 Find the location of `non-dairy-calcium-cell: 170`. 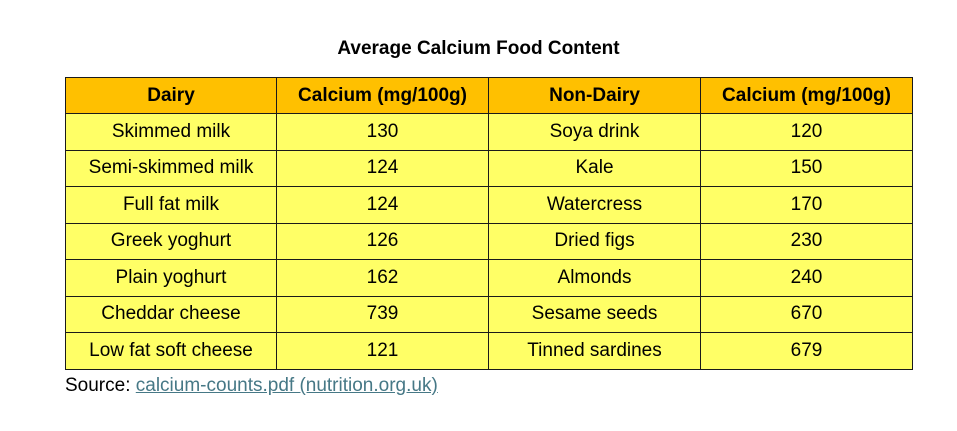

non-dairy-calcium-cell: 170 is located at coordinates (806, 205).